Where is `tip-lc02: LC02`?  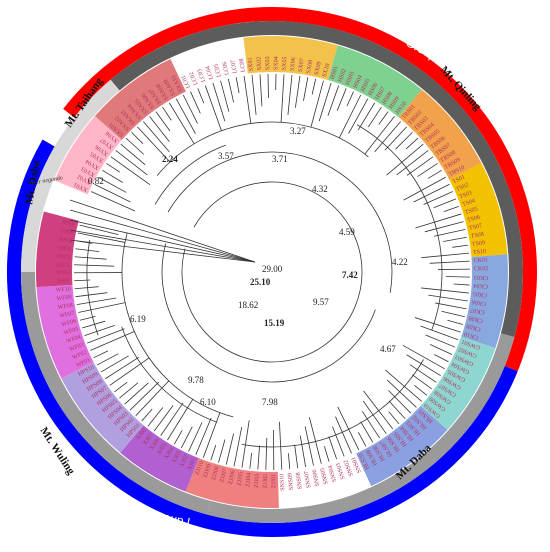 tip-lc02: LC02 is located at coordinates (194, 78).